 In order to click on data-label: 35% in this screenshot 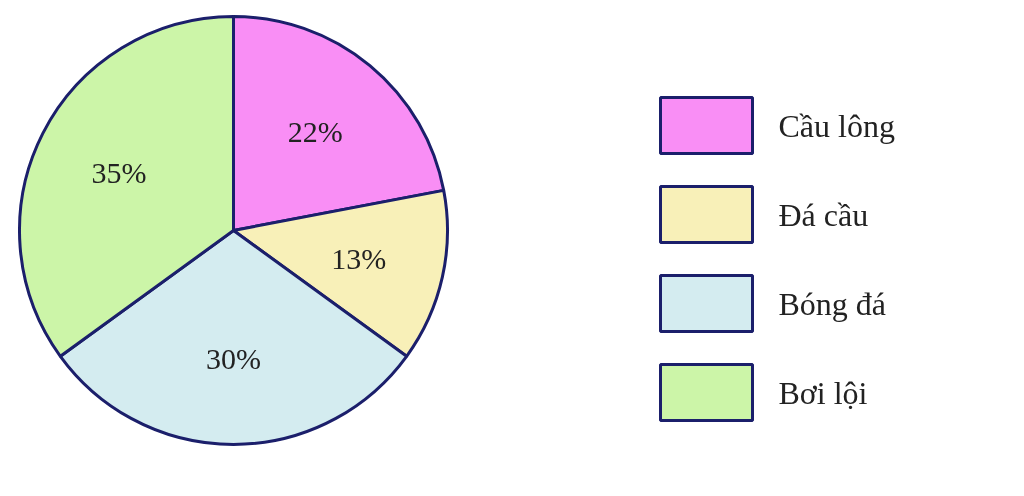, I will do `click(119, 172)`.